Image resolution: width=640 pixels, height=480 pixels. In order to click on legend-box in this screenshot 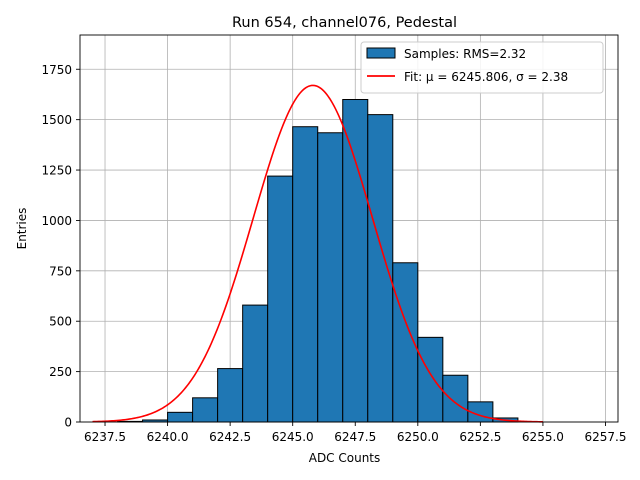, I will do `click(482, 67)`.